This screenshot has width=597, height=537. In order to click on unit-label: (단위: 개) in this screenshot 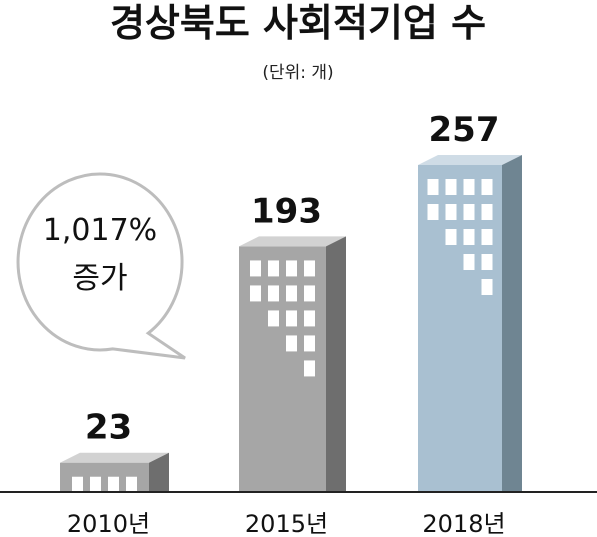, I will do `click(297, 73)`.